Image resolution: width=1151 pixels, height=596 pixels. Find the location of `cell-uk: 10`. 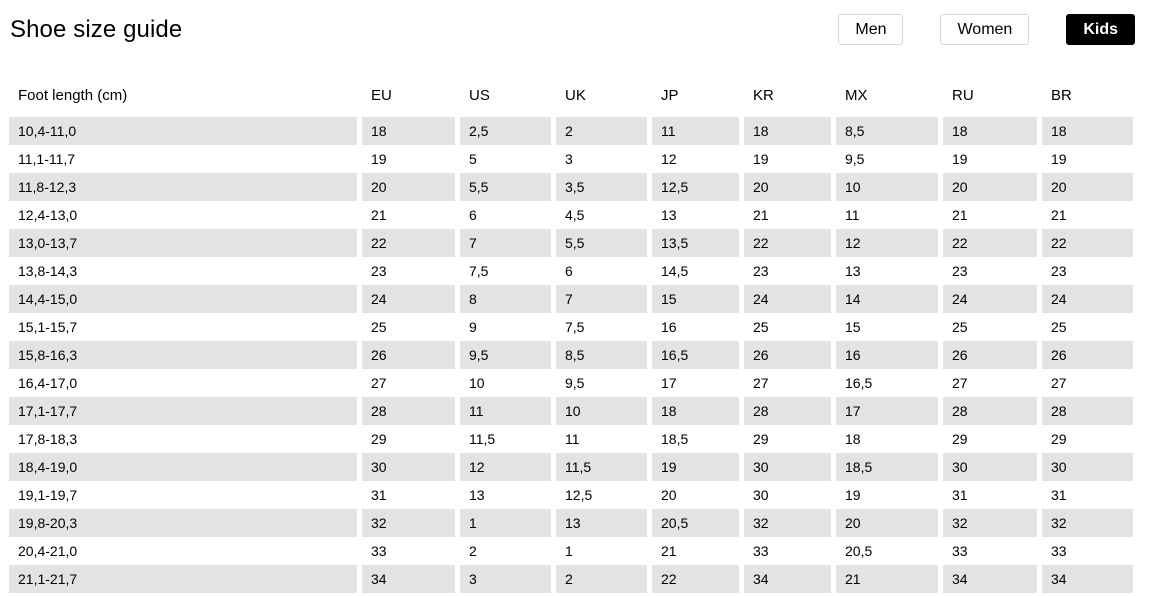

cell-uk: 10 is located at coordinates (601, 411).